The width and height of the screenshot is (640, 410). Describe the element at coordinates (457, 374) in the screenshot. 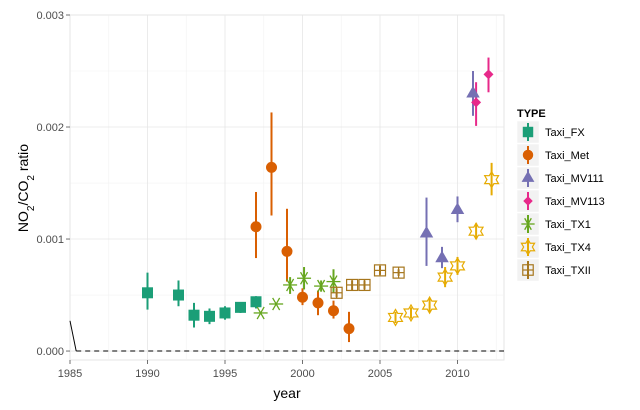

I see `x-tick-label: 2010` at that location.